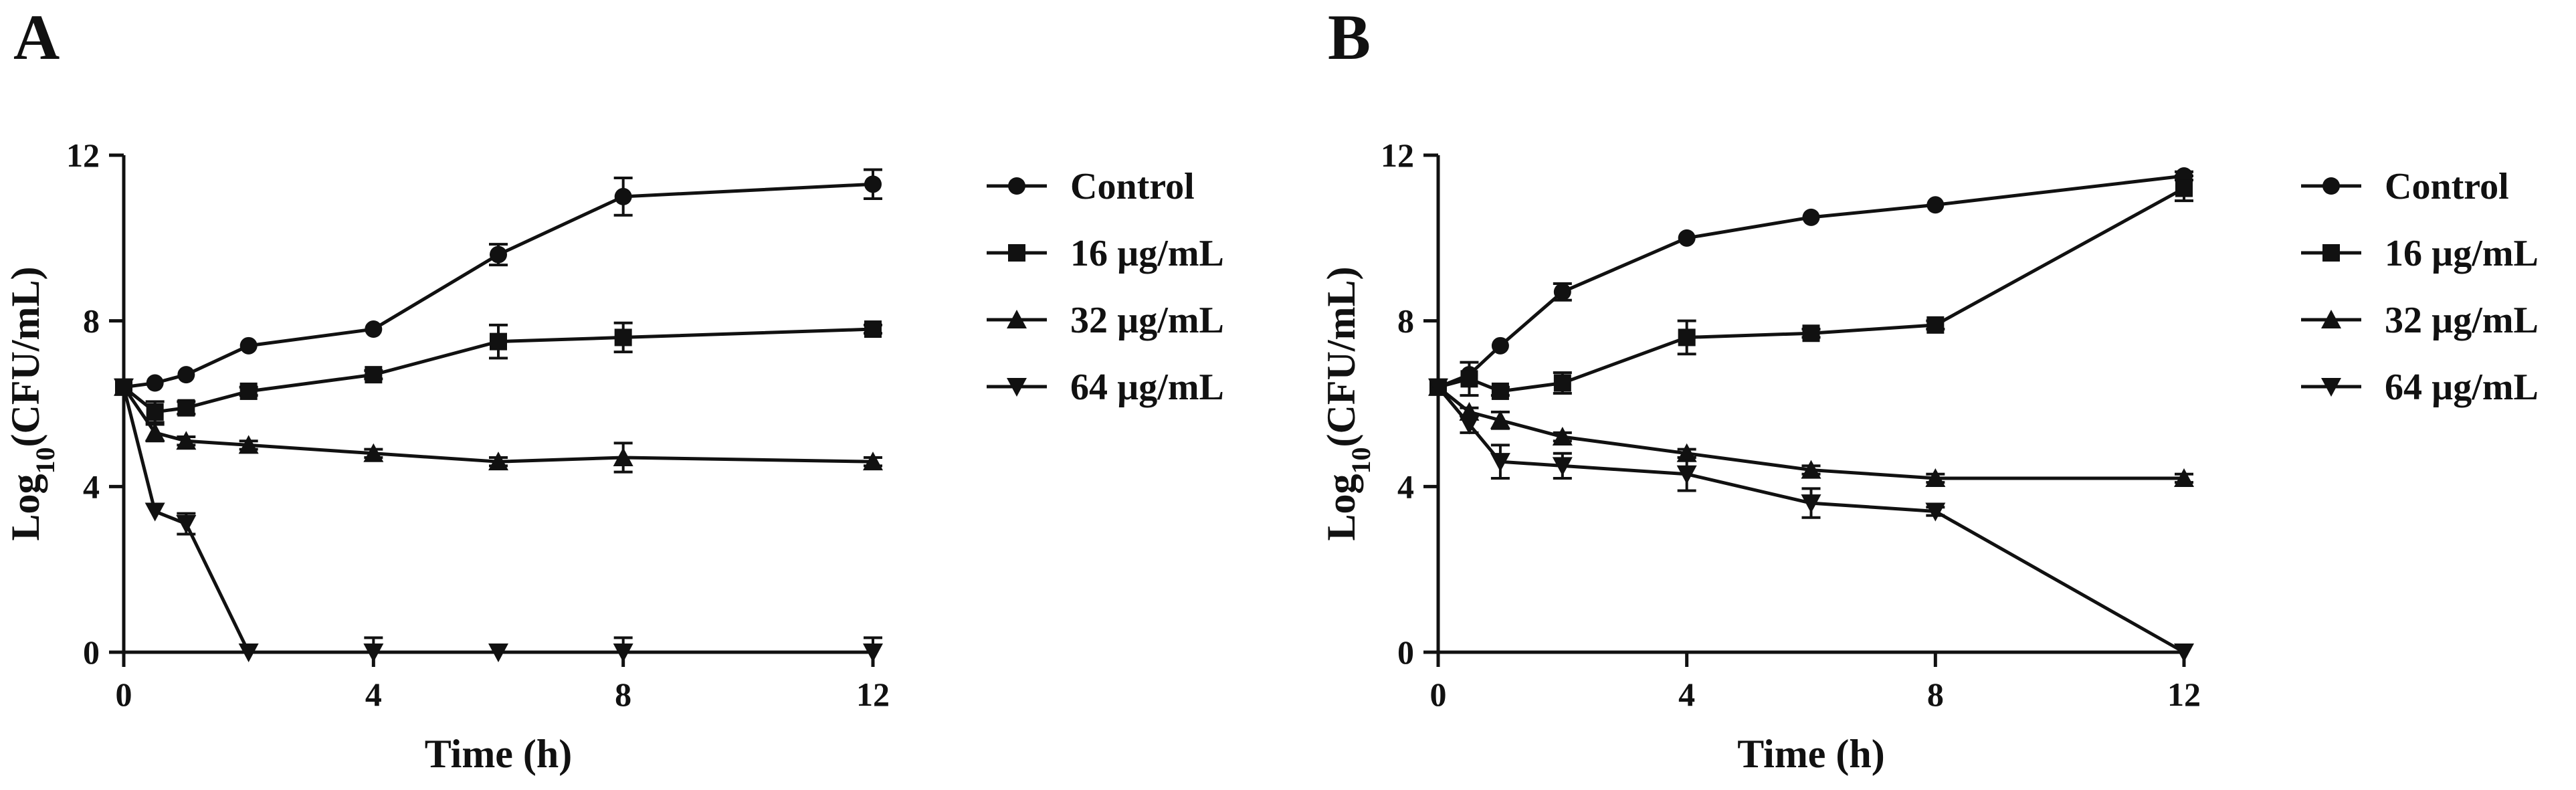 This screenshot has width=2576, height=790. What do you see at coordinates (2462, 387) in the screenshot?
I see `legend-label-b: 64 µg/mL` at bounding box center [2462, 387].